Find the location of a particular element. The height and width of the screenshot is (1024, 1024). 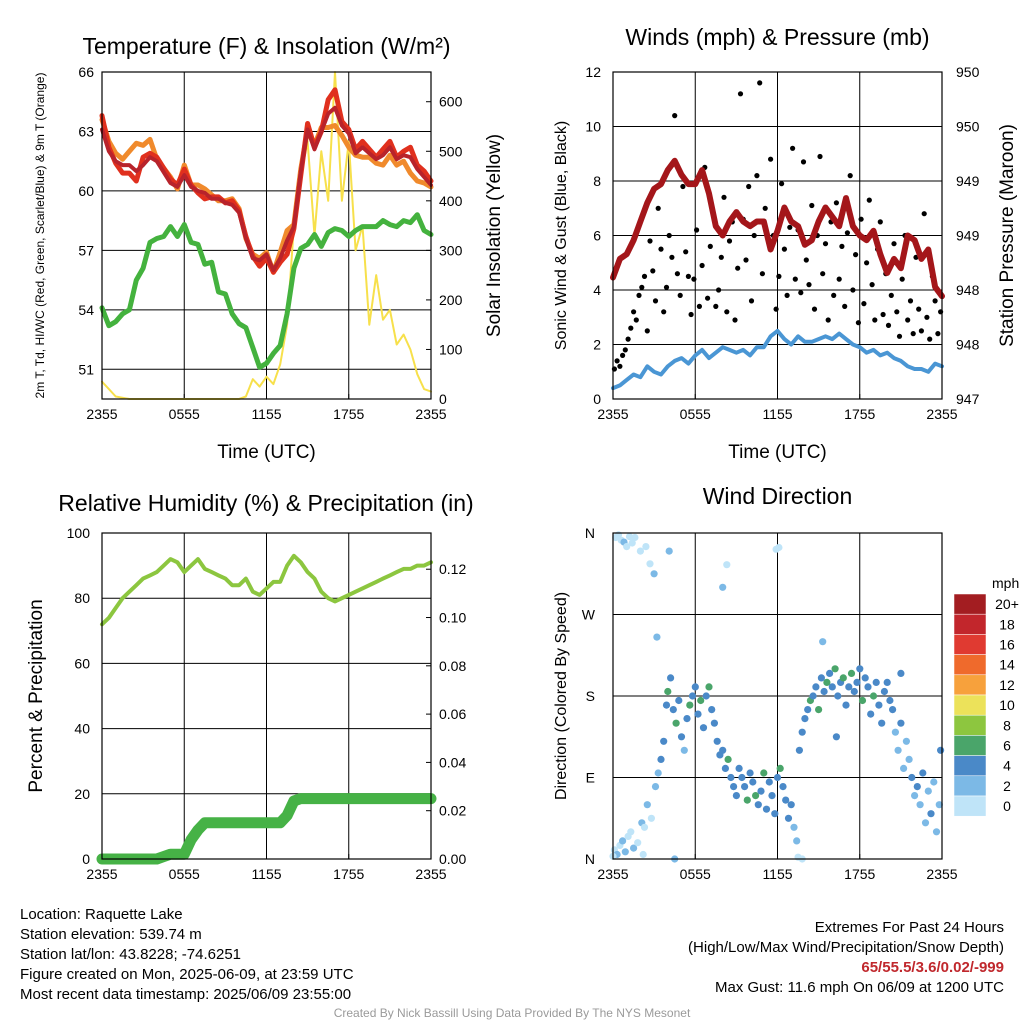

y-tick-label: 63 is located at coordinates (86, 131).